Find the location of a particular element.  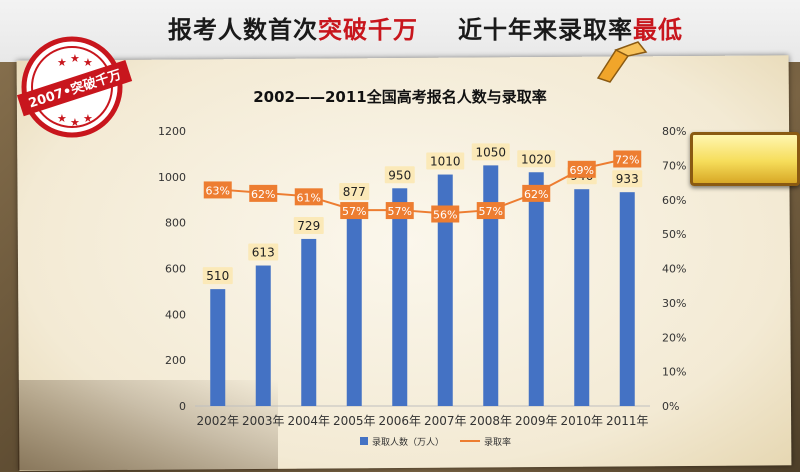

bar-data-label: 1050 is located at coordinates (490, 152).